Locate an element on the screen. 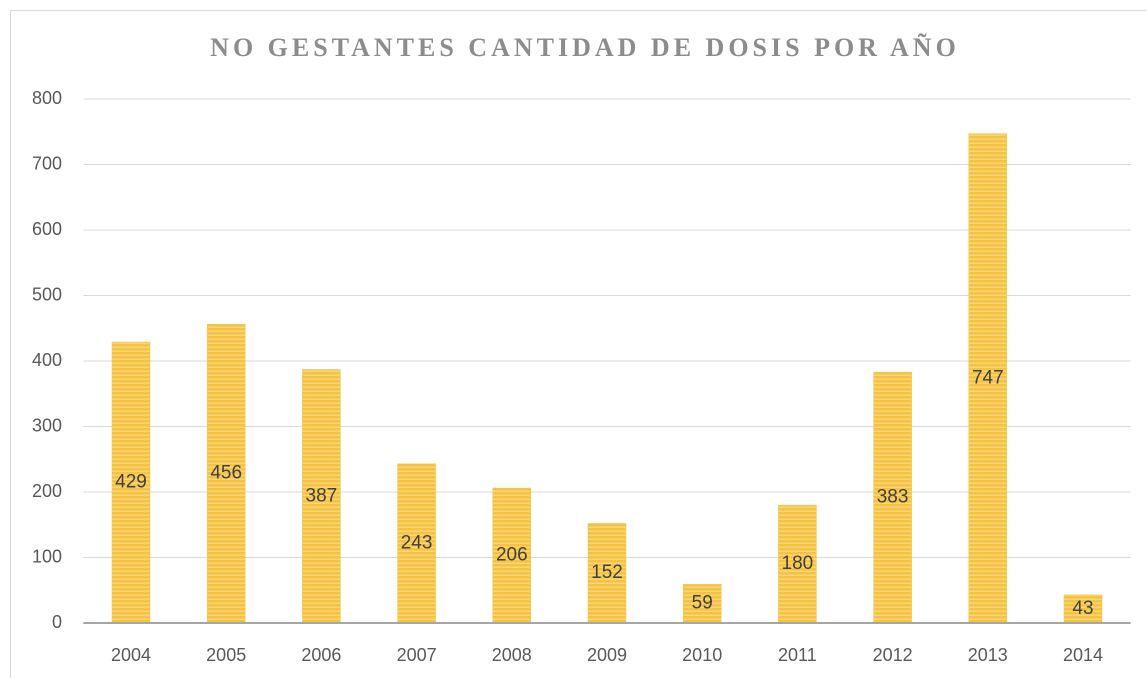 This screenshot has height=678, width=1147. data-label: 747 is located at coordinates (988, 377).